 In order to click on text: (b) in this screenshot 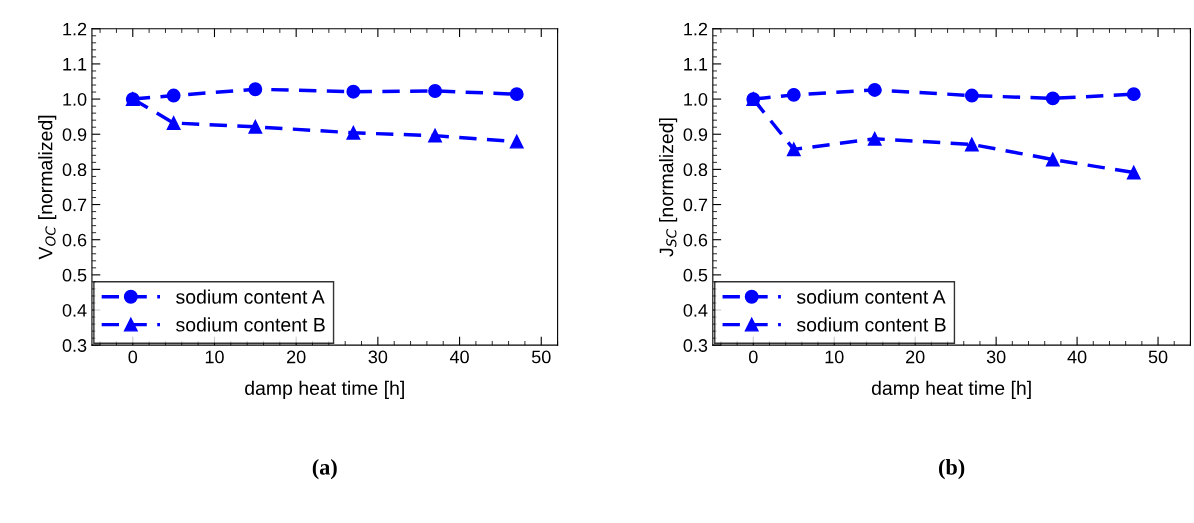, I will do `click(952, 469)`.